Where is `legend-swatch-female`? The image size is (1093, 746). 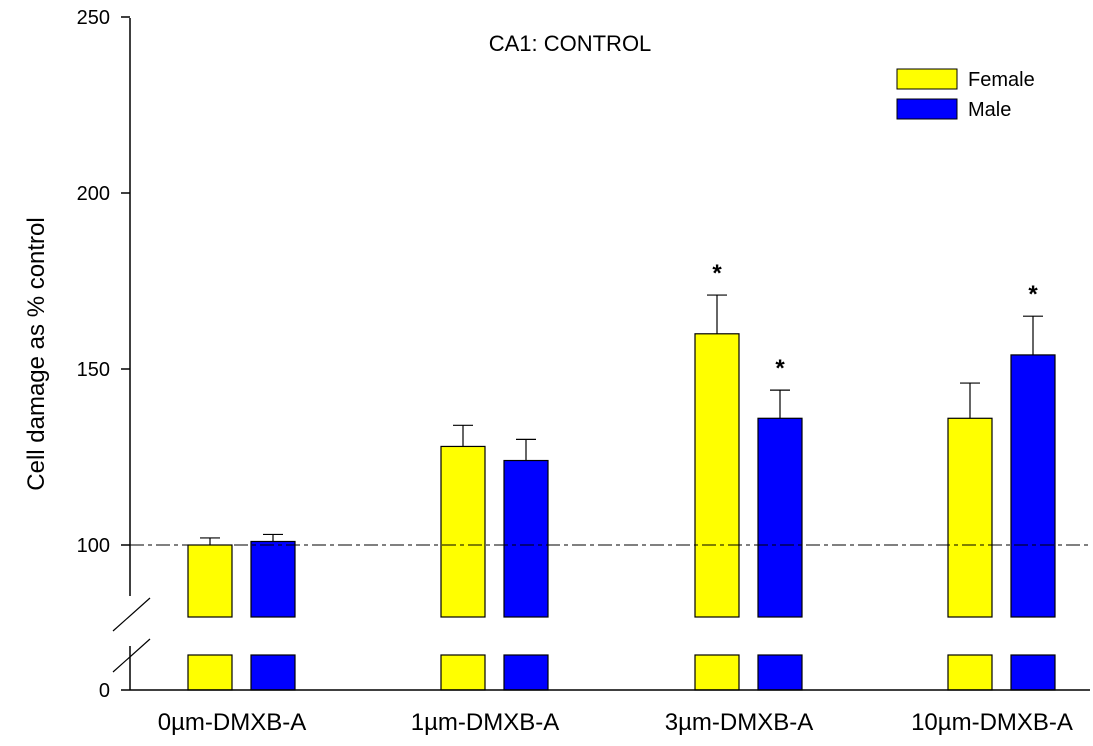
legend-swatch-female is located at coordinates (927, 79).